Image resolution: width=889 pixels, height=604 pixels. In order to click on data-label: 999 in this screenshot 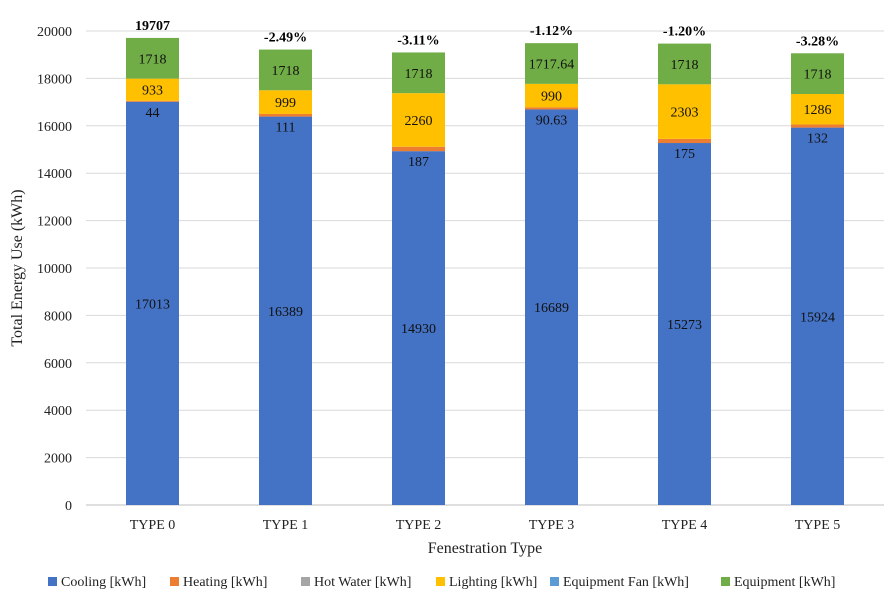, I will do `click(285, 103)`.